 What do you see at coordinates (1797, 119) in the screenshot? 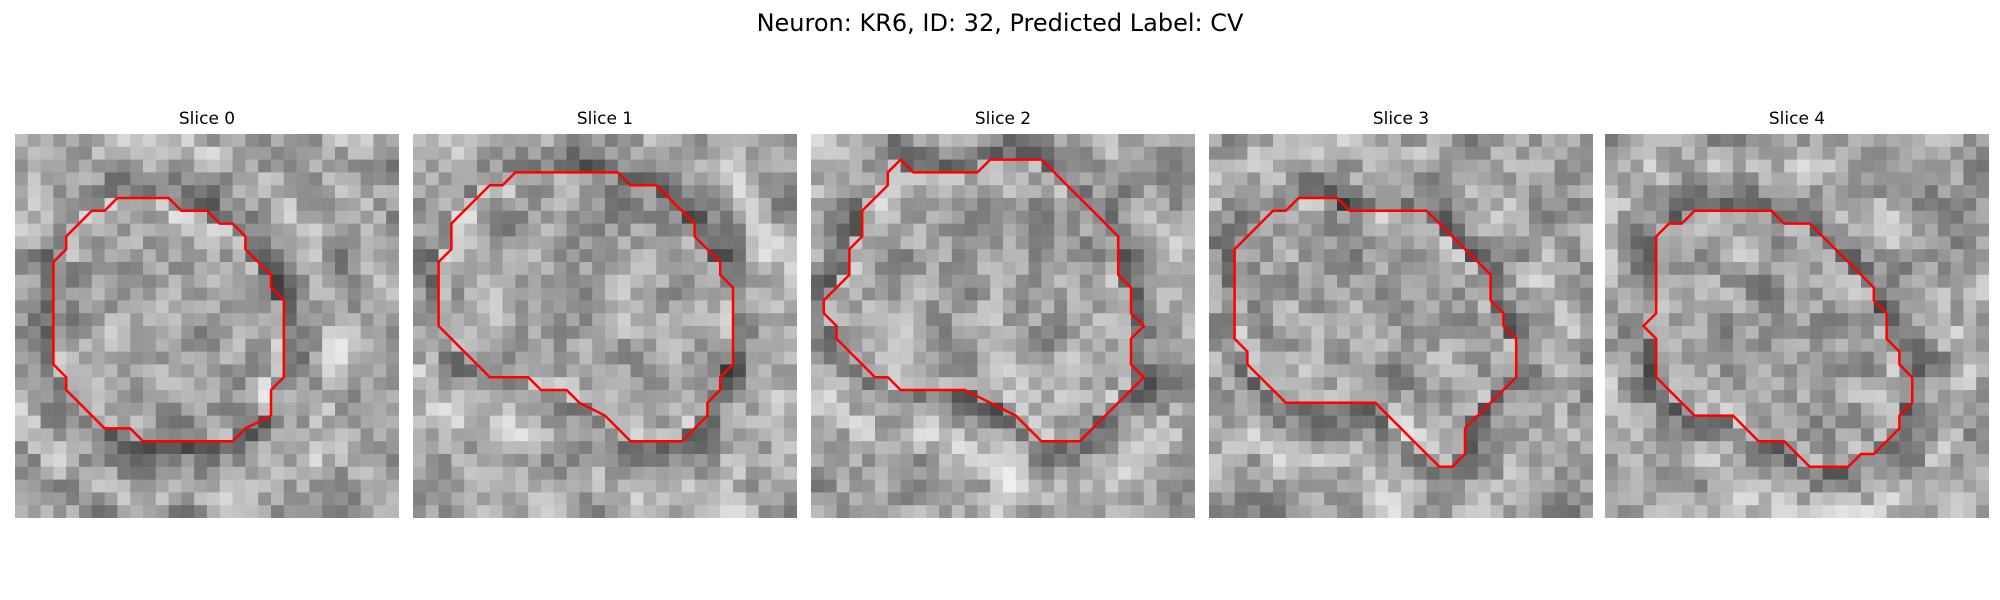
I see `slice-title: Slice 4` at bounding box center [1797, 119].